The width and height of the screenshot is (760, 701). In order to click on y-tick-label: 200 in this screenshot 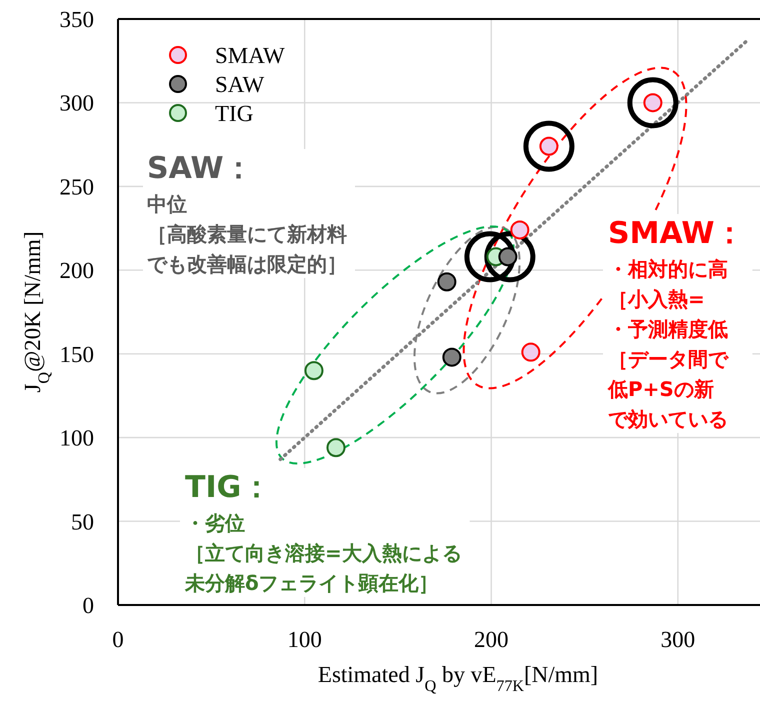, I will do `click(77, 271)`.